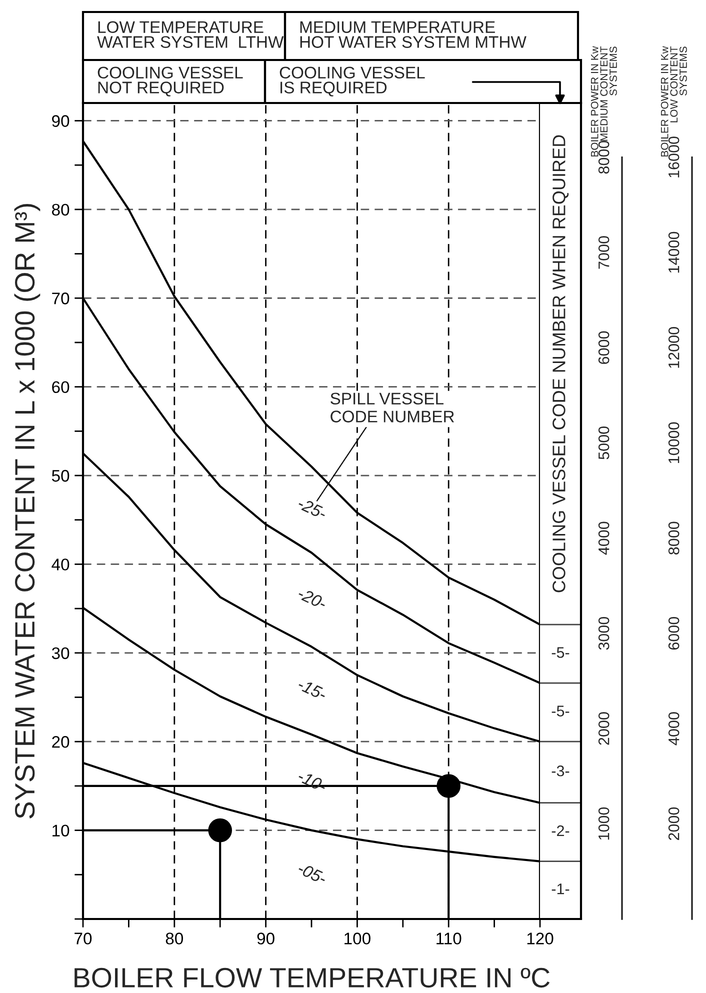  Describe the element at coordinates (674, 633) in the screenshot. I see `y3-tick-label: 6000` at that location.